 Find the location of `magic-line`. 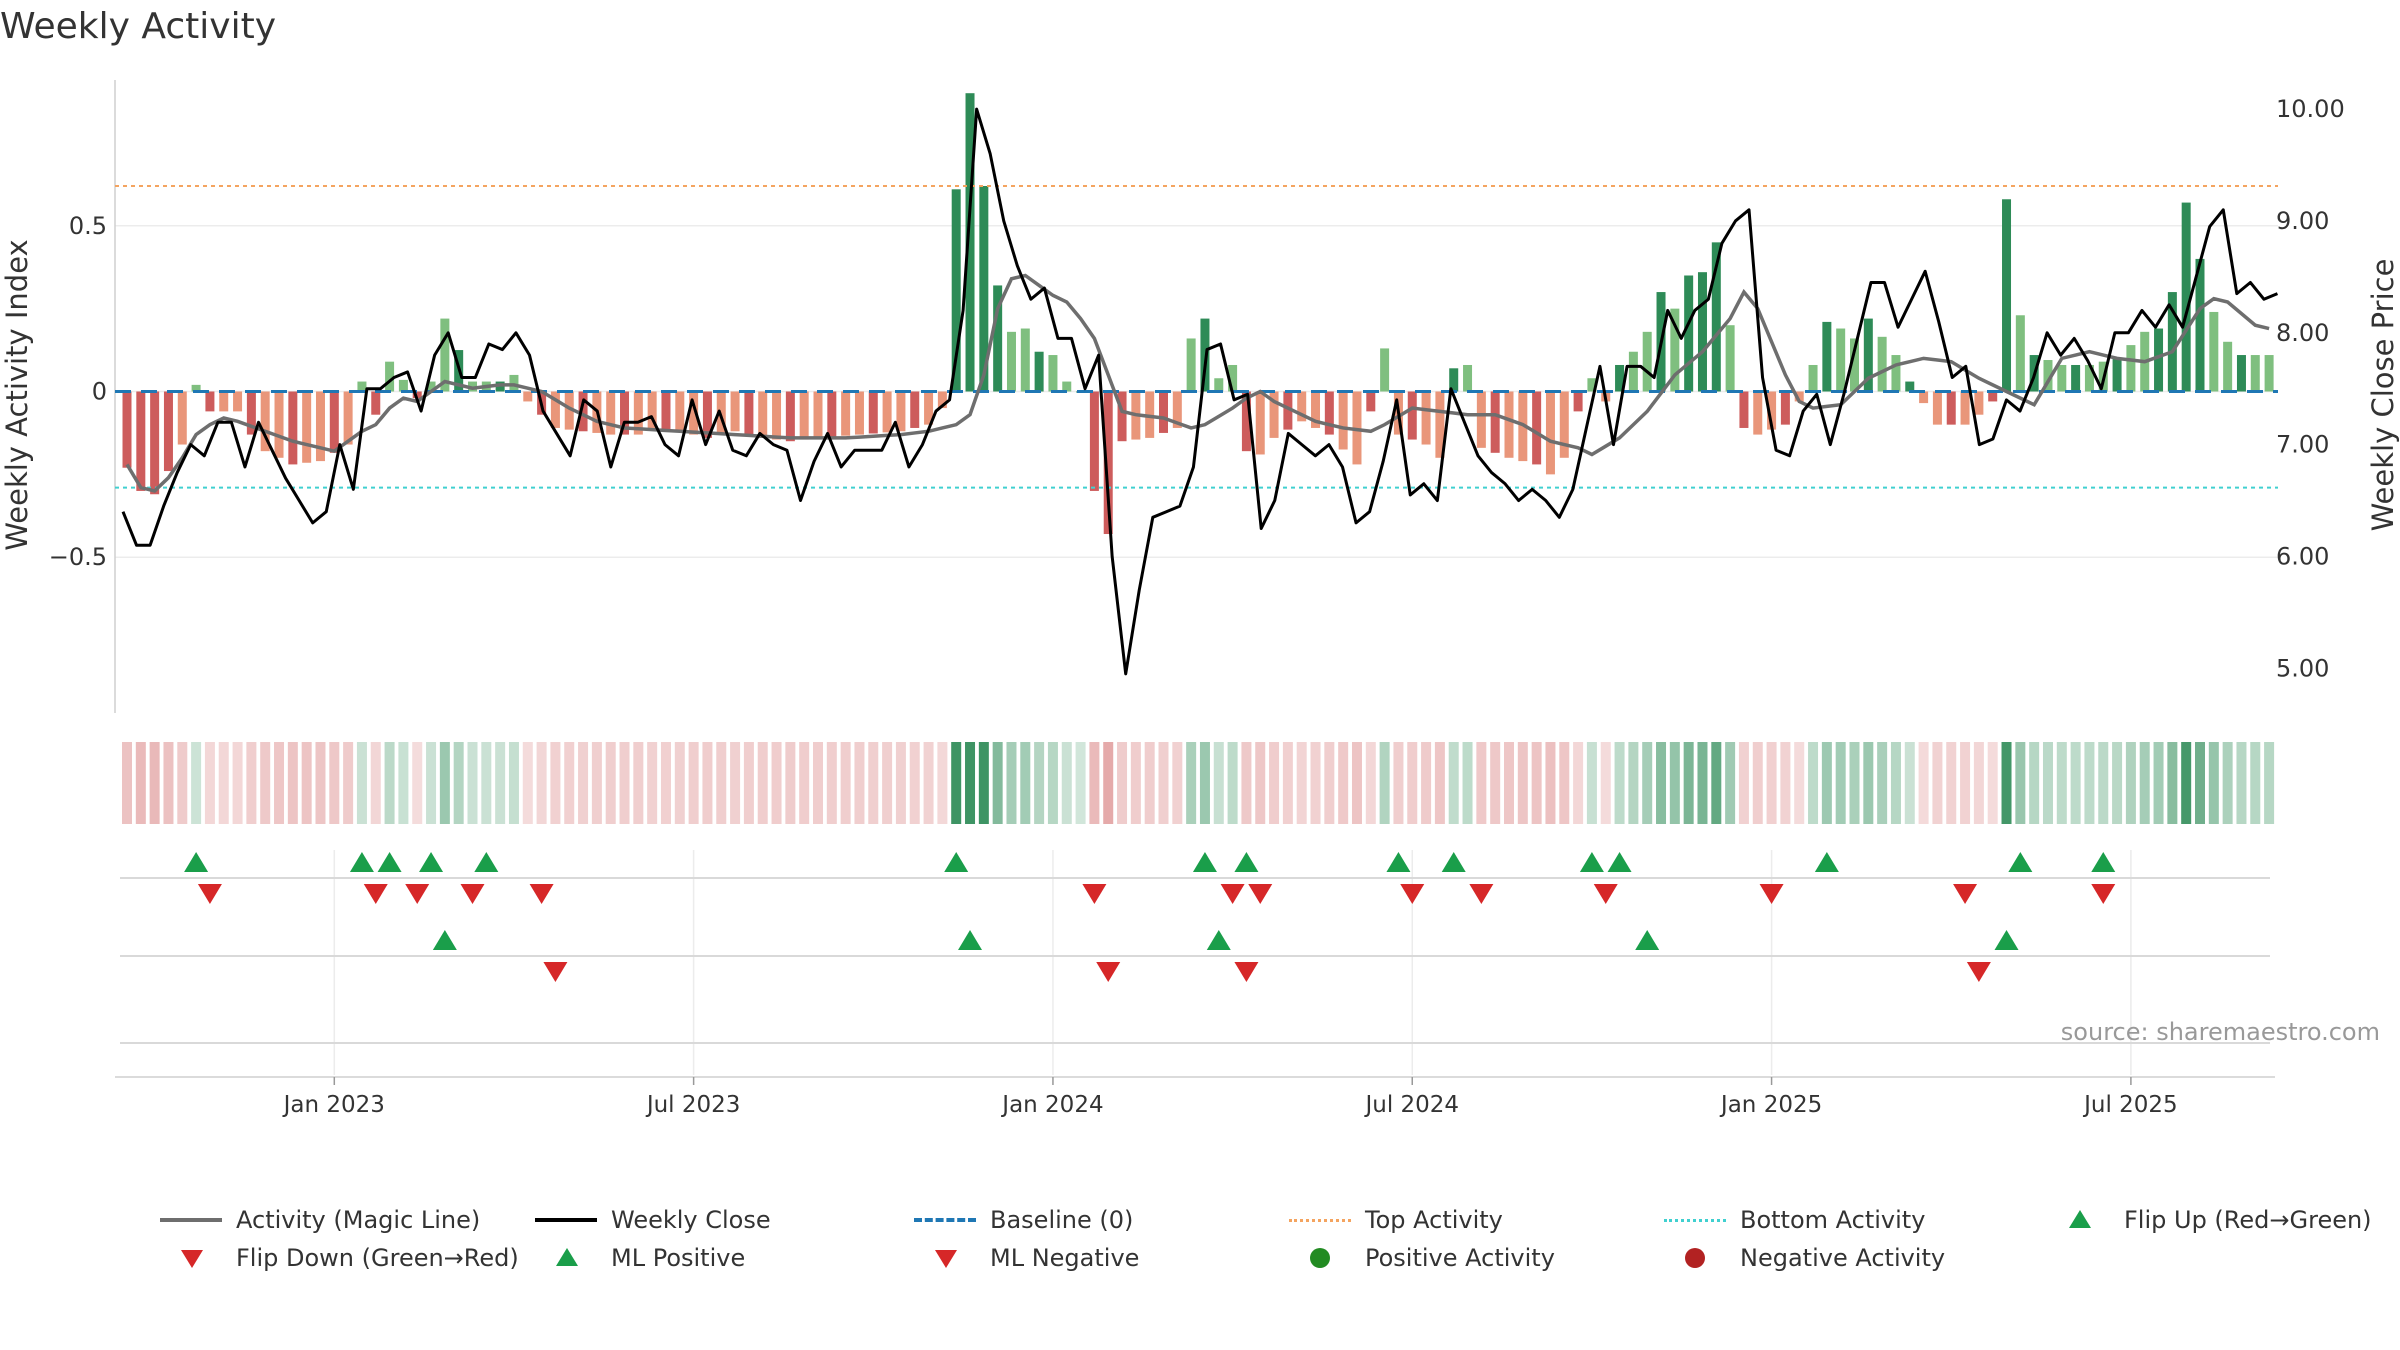

magic-line is located at coordinates (1197, 383).